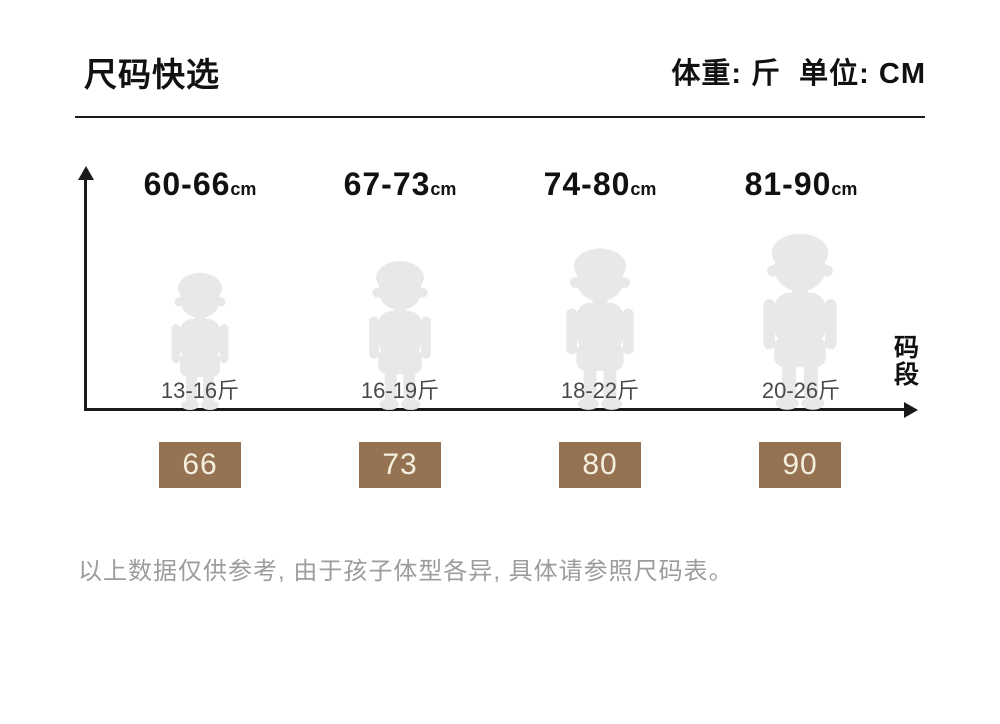 This screenshot has height=724, width=1000. Describe the element at coordinates (495, 409) in the screenshot. I see `x-axis-line` at that location.